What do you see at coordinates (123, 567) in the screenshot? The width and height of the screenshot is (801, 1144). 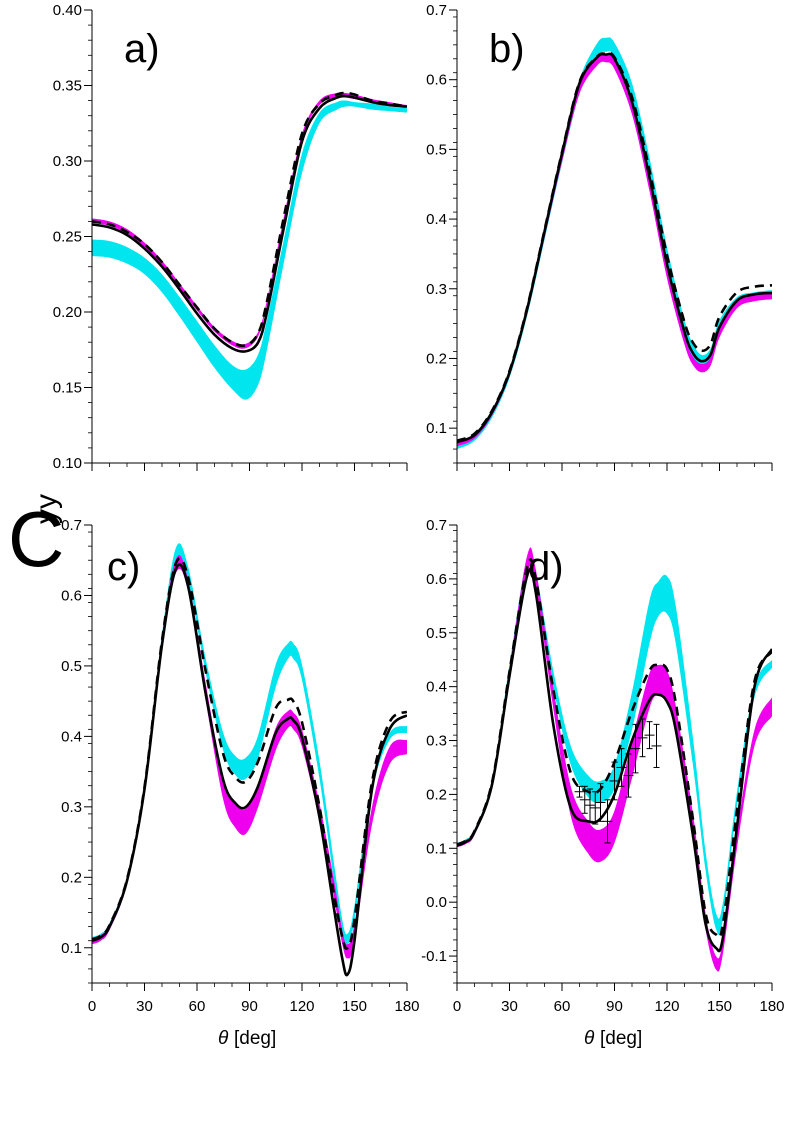 I see `panel-label: c)` at bounding box center [123, 567].